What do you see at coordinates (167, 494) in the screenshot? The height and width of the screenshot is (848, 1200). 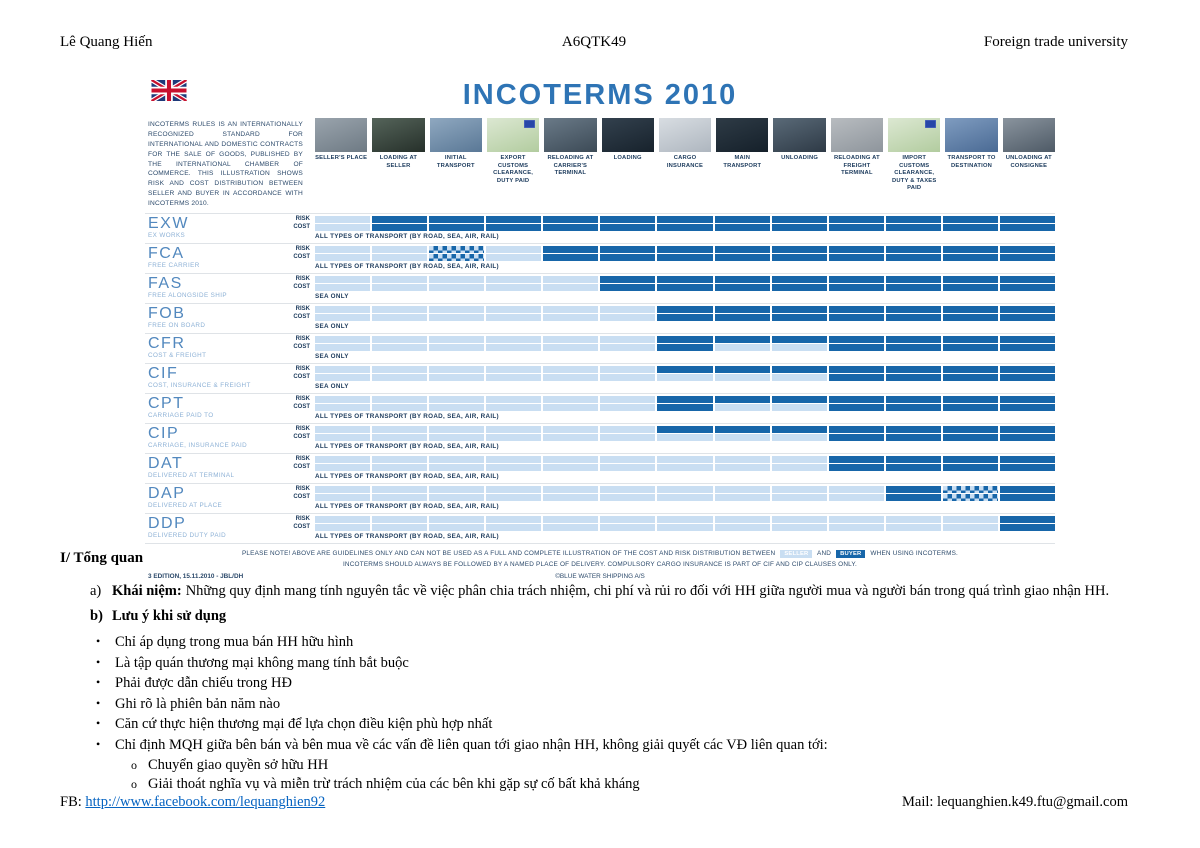 I see `incoterm-code: DAP` at bounding box center [167, 494].